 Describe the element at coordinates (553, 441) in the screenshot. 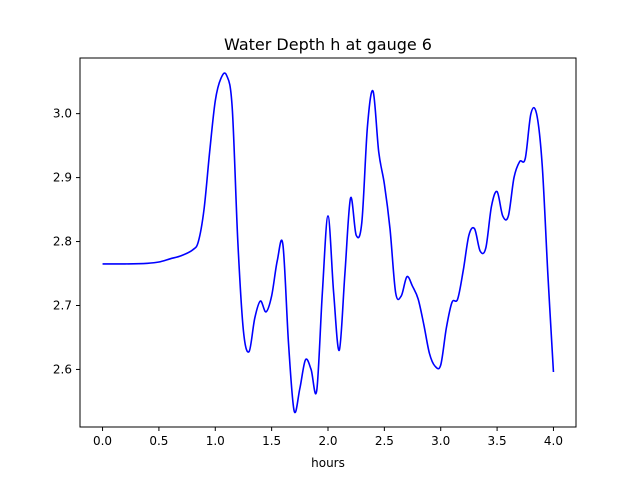

I see `x-tick-label: 4.0` at that location.